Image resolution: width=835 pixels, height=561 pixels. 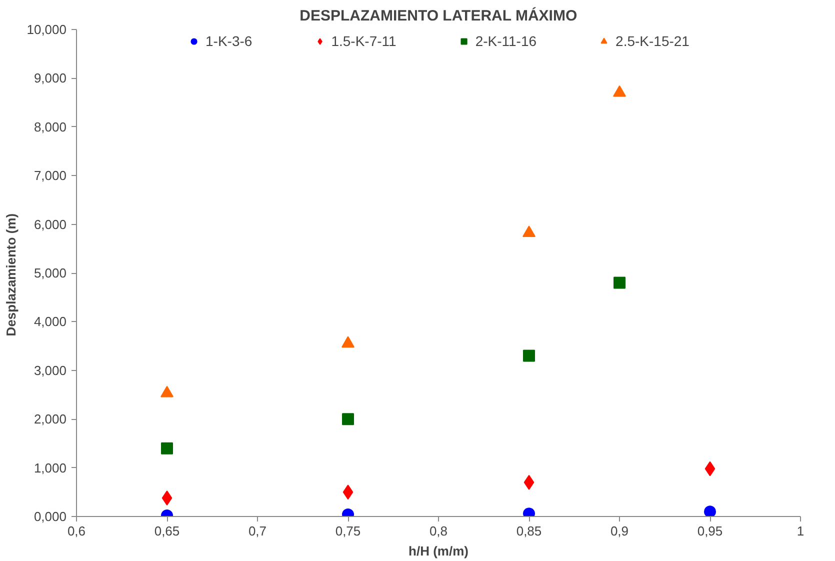 I want to click on x-tick-label: 1, so click(x=800, y=531).